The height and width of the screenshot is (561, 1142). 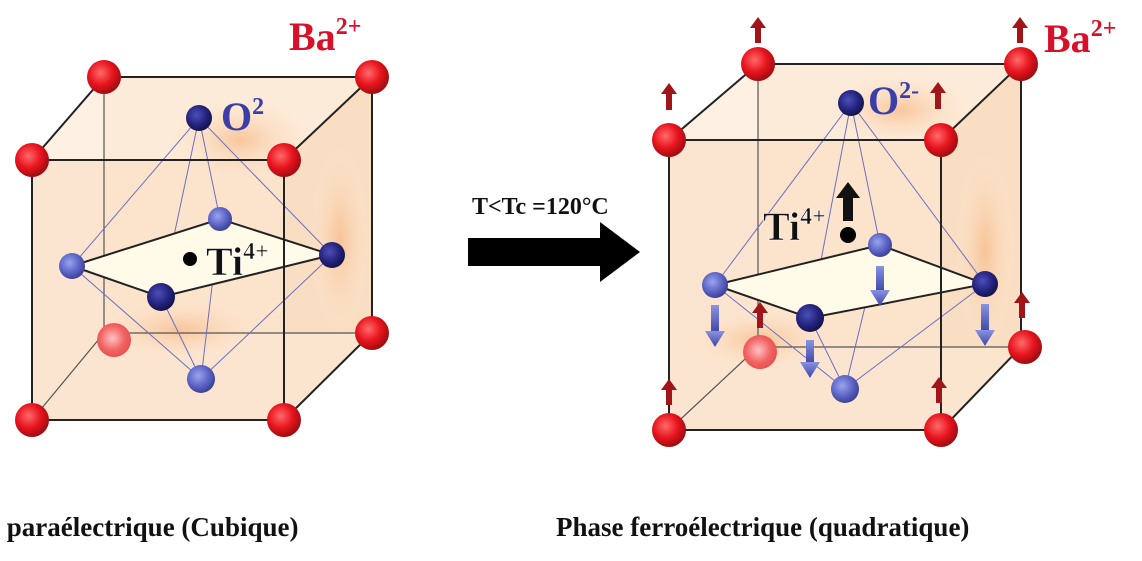 What do you see at coordinates (540, 207) in the screenshot?
I see `transition-label: T<Tc =120°C` at bounding box center [540, 207].